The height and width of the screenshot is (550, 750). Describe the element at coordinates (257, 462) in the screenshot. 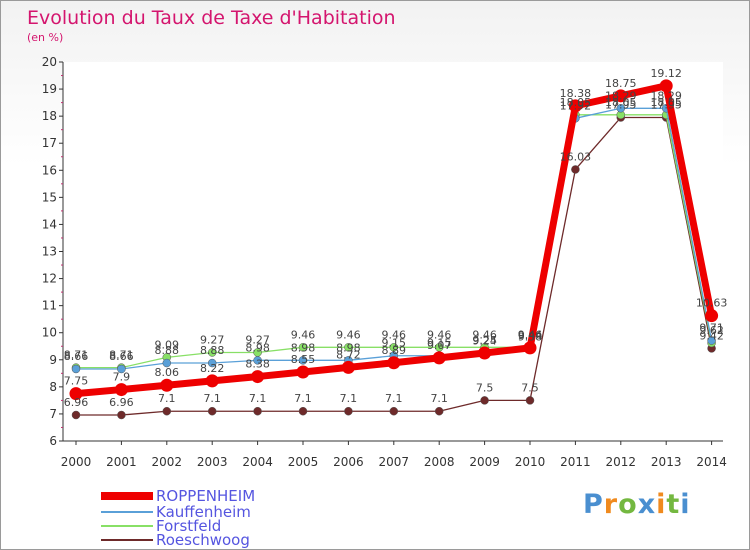

I see `x-tick-label: 2004` at that location.